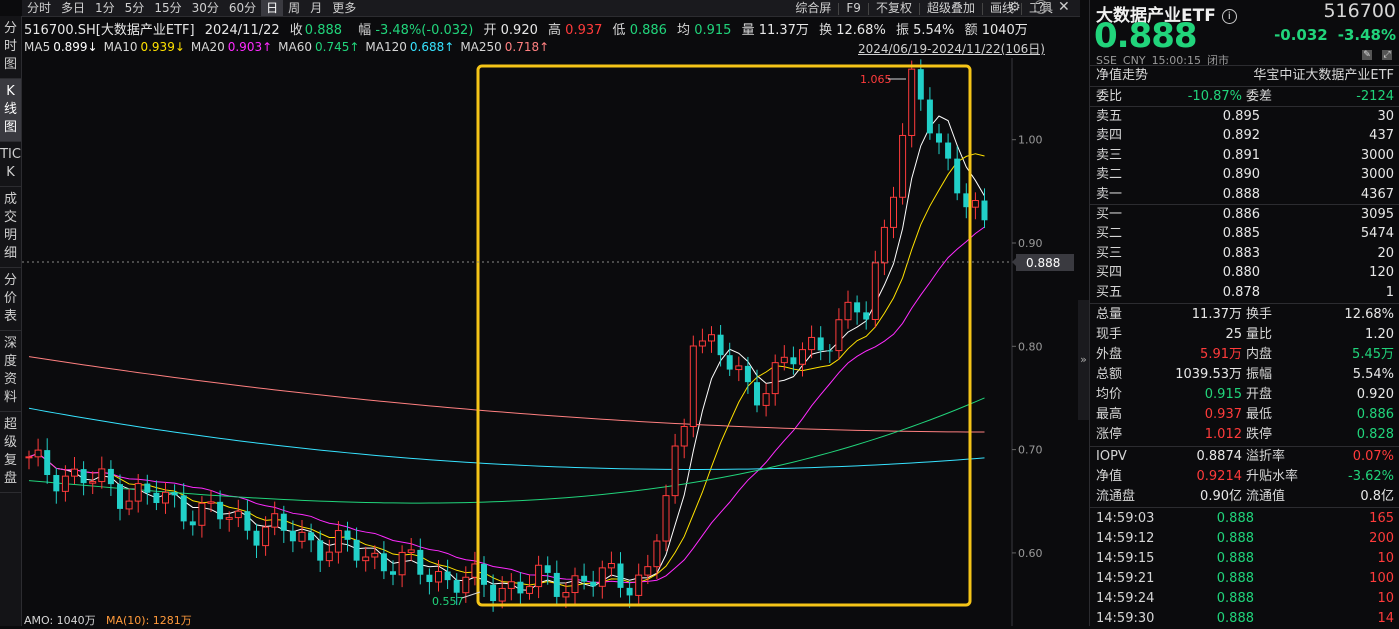 This screenshot has width=1399, height=629. Describe the element at coordinates (1244, 519) in the screenshot. I see `tick-row: 14:59:03 0.888 165` at that location.